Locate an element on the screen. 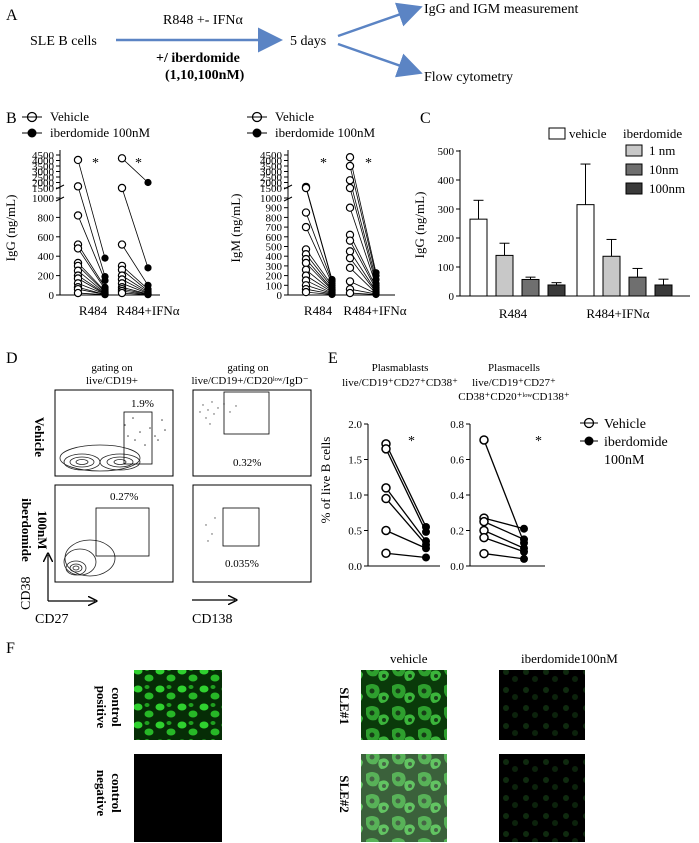 This screenshot has height=843, width=699. schematic-treatment-top: R848 +- IFNα is located at coordinates (203, 20).